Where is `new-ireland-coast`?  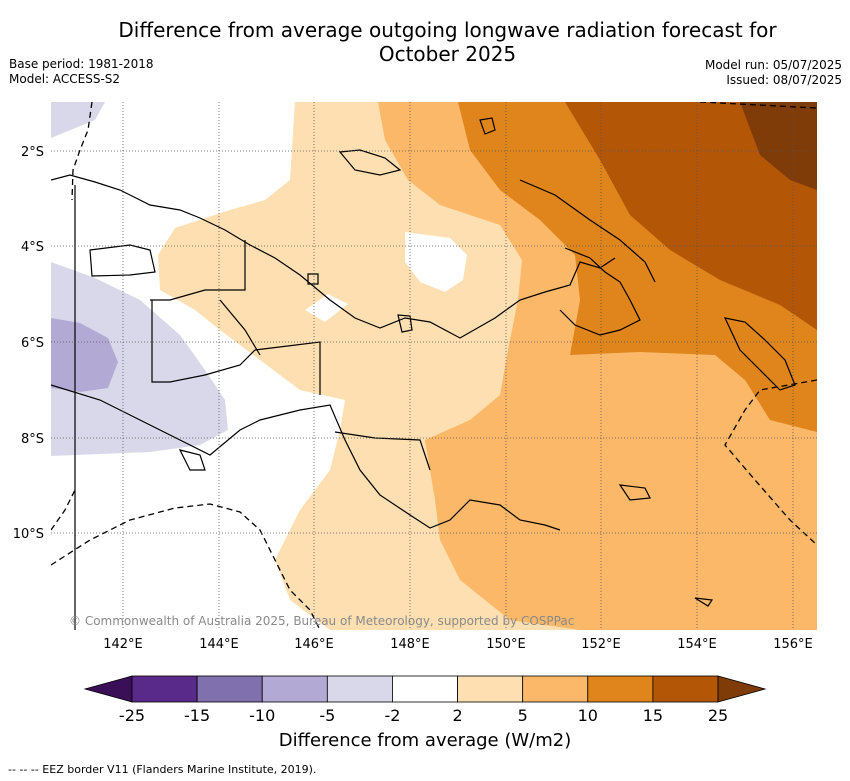 new-ireland-coast is located at coordinates (587, 231).